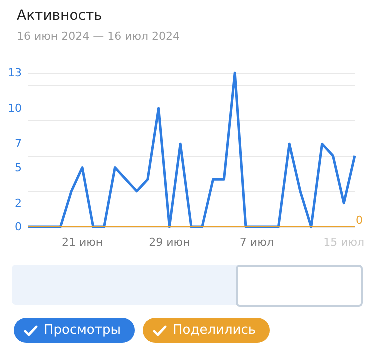 The width and height of the screenshot is (375, 351). What do you see at coordinates (359, 220) in the screenshot?
I see `text: 0` at bounding box center [359, 220].